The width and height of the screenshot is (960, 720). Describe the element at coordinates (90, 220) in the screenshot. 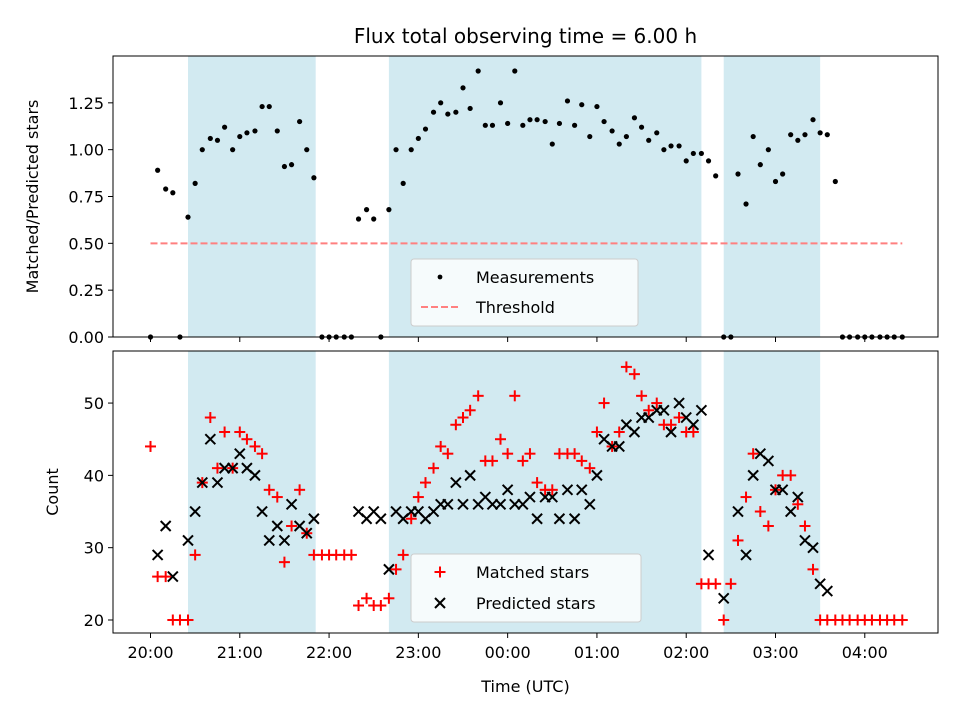

I see `top-y-ticks: 0.00 0.25 0.50 0.75 1.00 1.25` at that location.